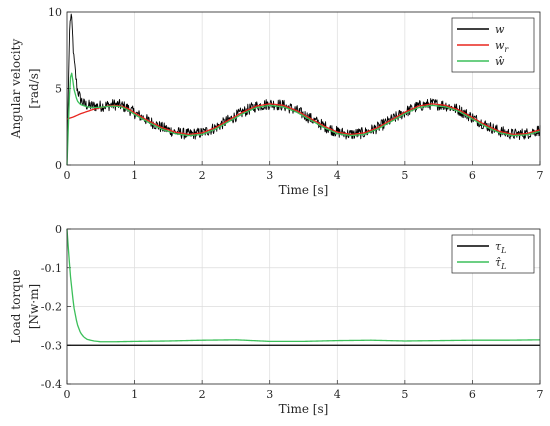 This screenshot has width=550, height=426. I want to click on y-tick-label: -0.4, so click(51, 384).